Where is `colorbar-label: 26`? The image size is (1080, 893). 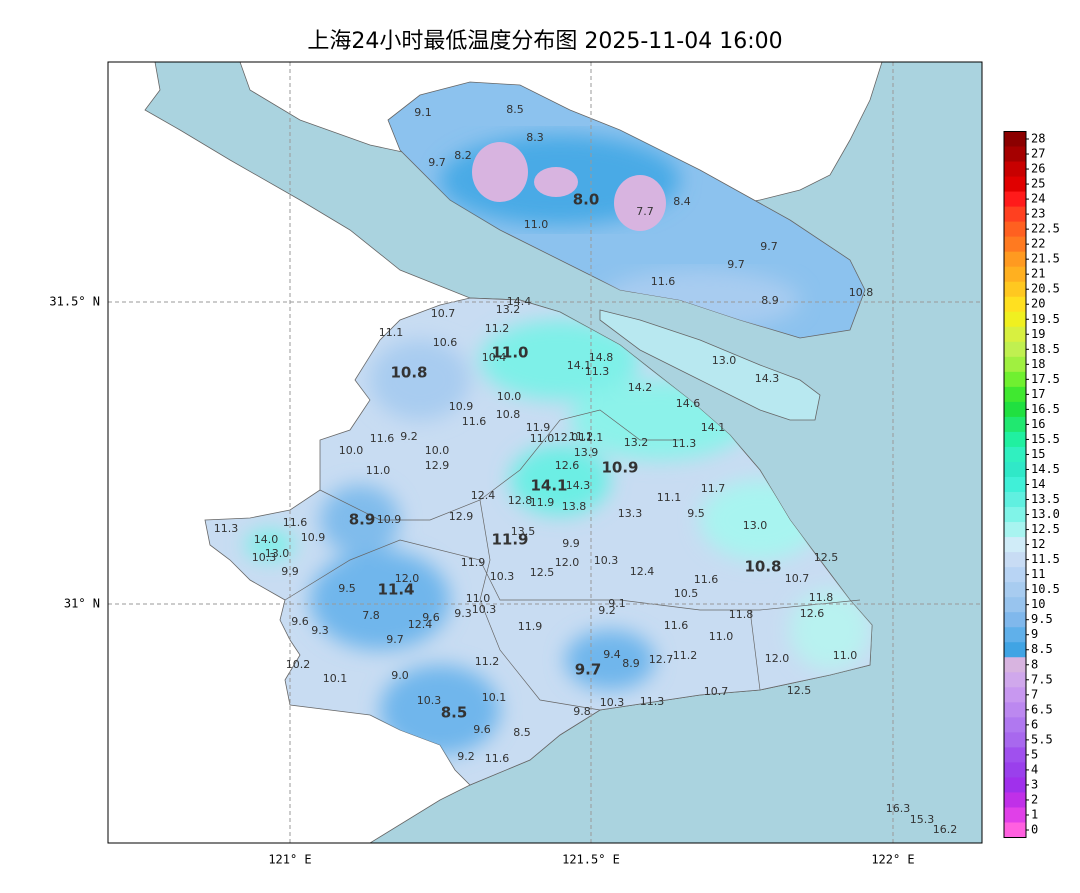
colorbar-label: 26 is located at coordinates (1038, 169).